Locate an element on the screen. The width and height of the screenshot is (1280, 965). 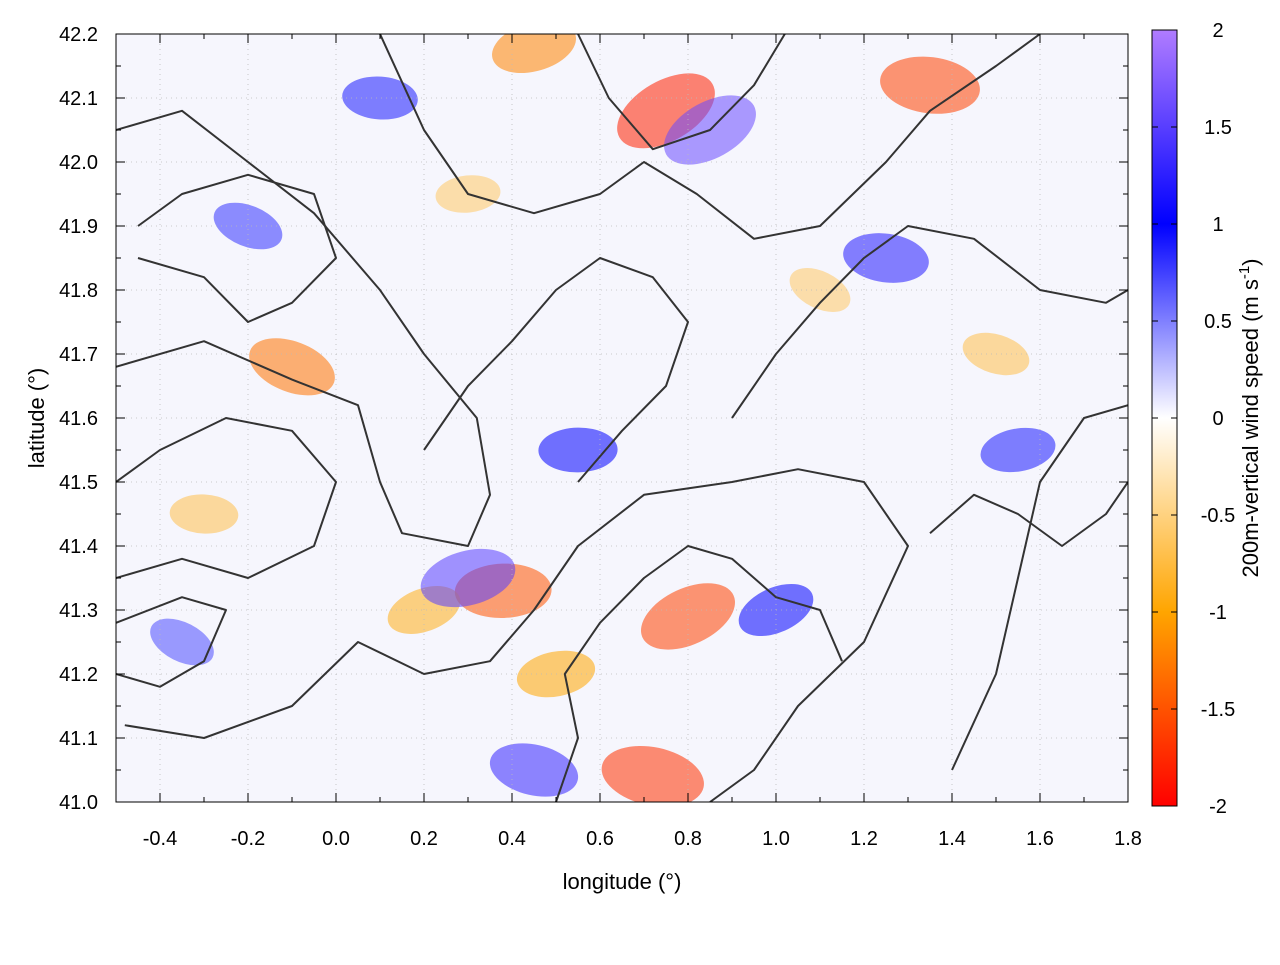
colorbar-title-main: 200m-vertical wind speed (m s is located at coordinates (1250, 428).